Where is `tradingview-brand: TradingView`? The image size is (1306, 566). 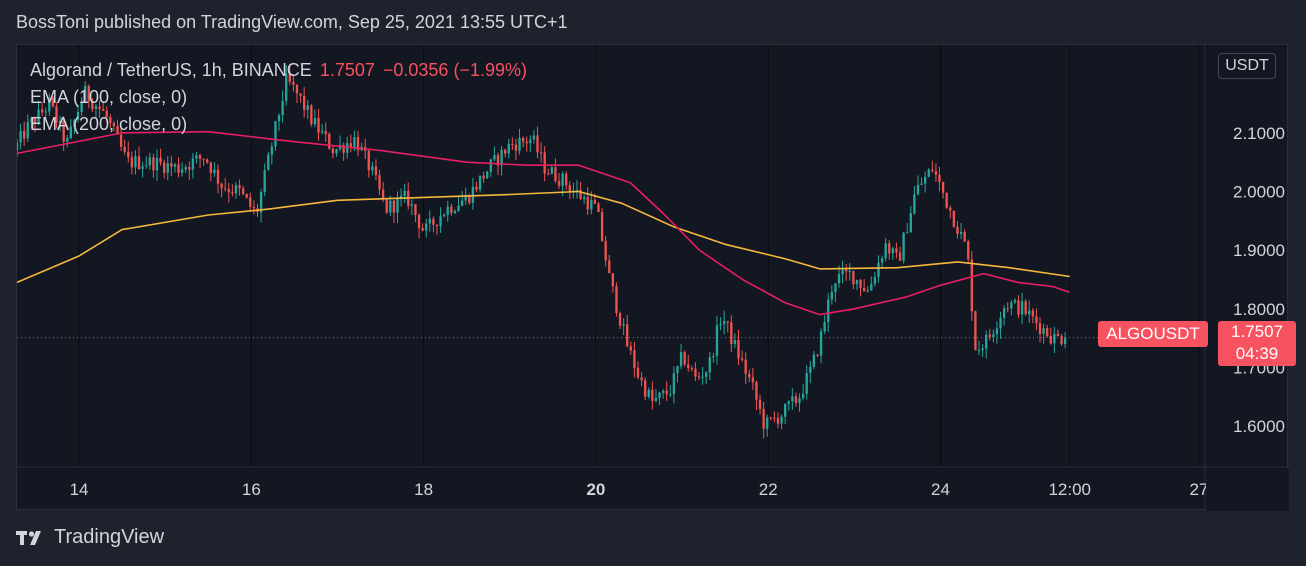
tradingview-brand: TradingView is located at coordinates (109, 537).